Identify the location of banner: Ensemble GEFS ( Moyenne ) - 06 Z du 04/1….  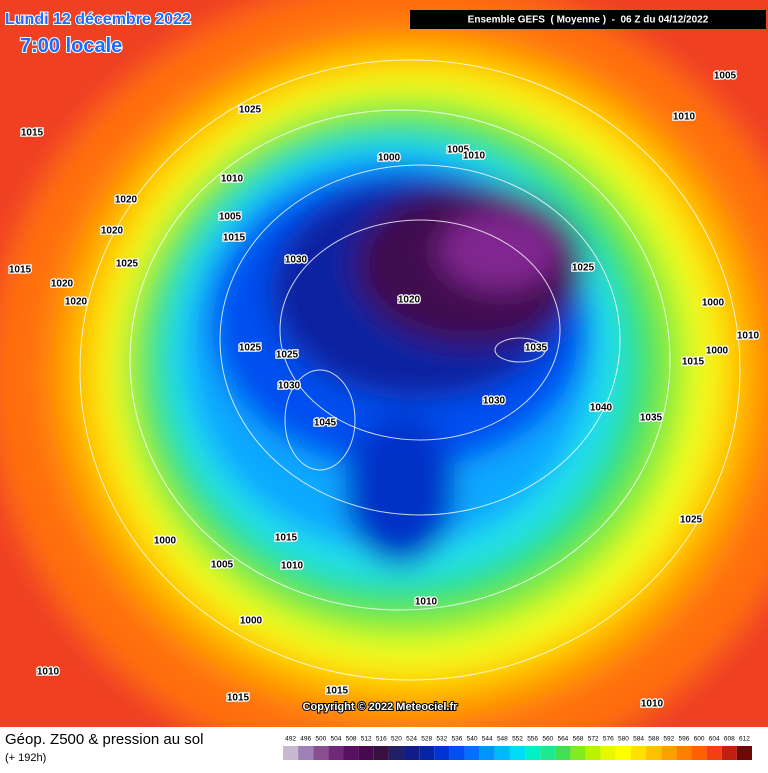
(588, 20).